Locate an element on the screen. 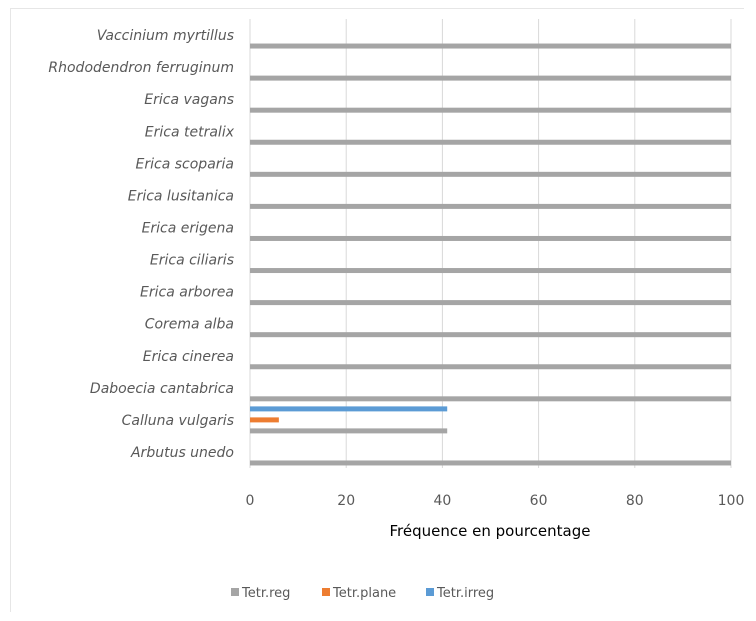  x-tick-labels: 0 20 40 60 80 100 is located at coordinates (495, 501).